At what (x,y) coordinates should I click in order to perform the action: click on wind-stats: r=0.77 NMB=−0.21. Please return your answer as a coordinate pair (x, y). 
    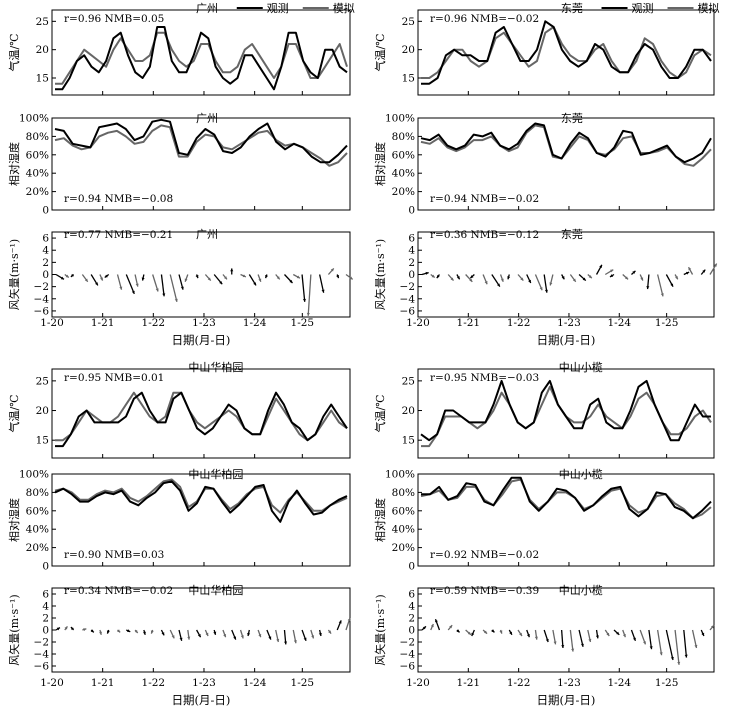
    Looking at the image, I should click on (118, 235).